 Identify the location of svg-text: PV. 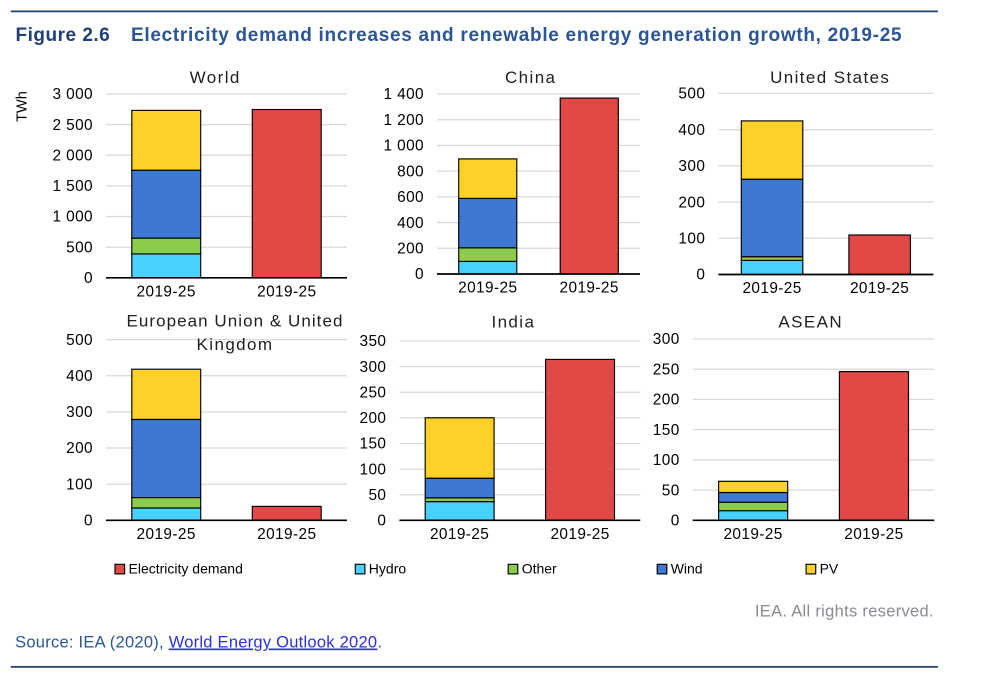
(829, 569).